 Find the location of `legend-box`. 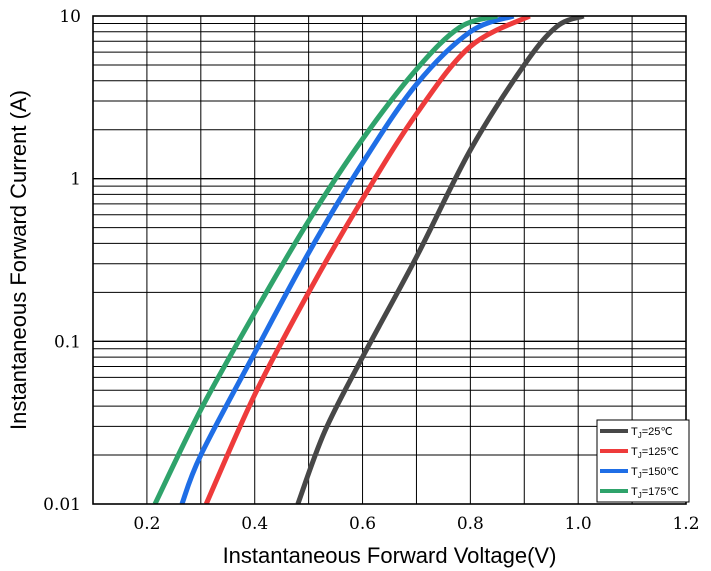

legend-box is located at coordinates (643, 461).